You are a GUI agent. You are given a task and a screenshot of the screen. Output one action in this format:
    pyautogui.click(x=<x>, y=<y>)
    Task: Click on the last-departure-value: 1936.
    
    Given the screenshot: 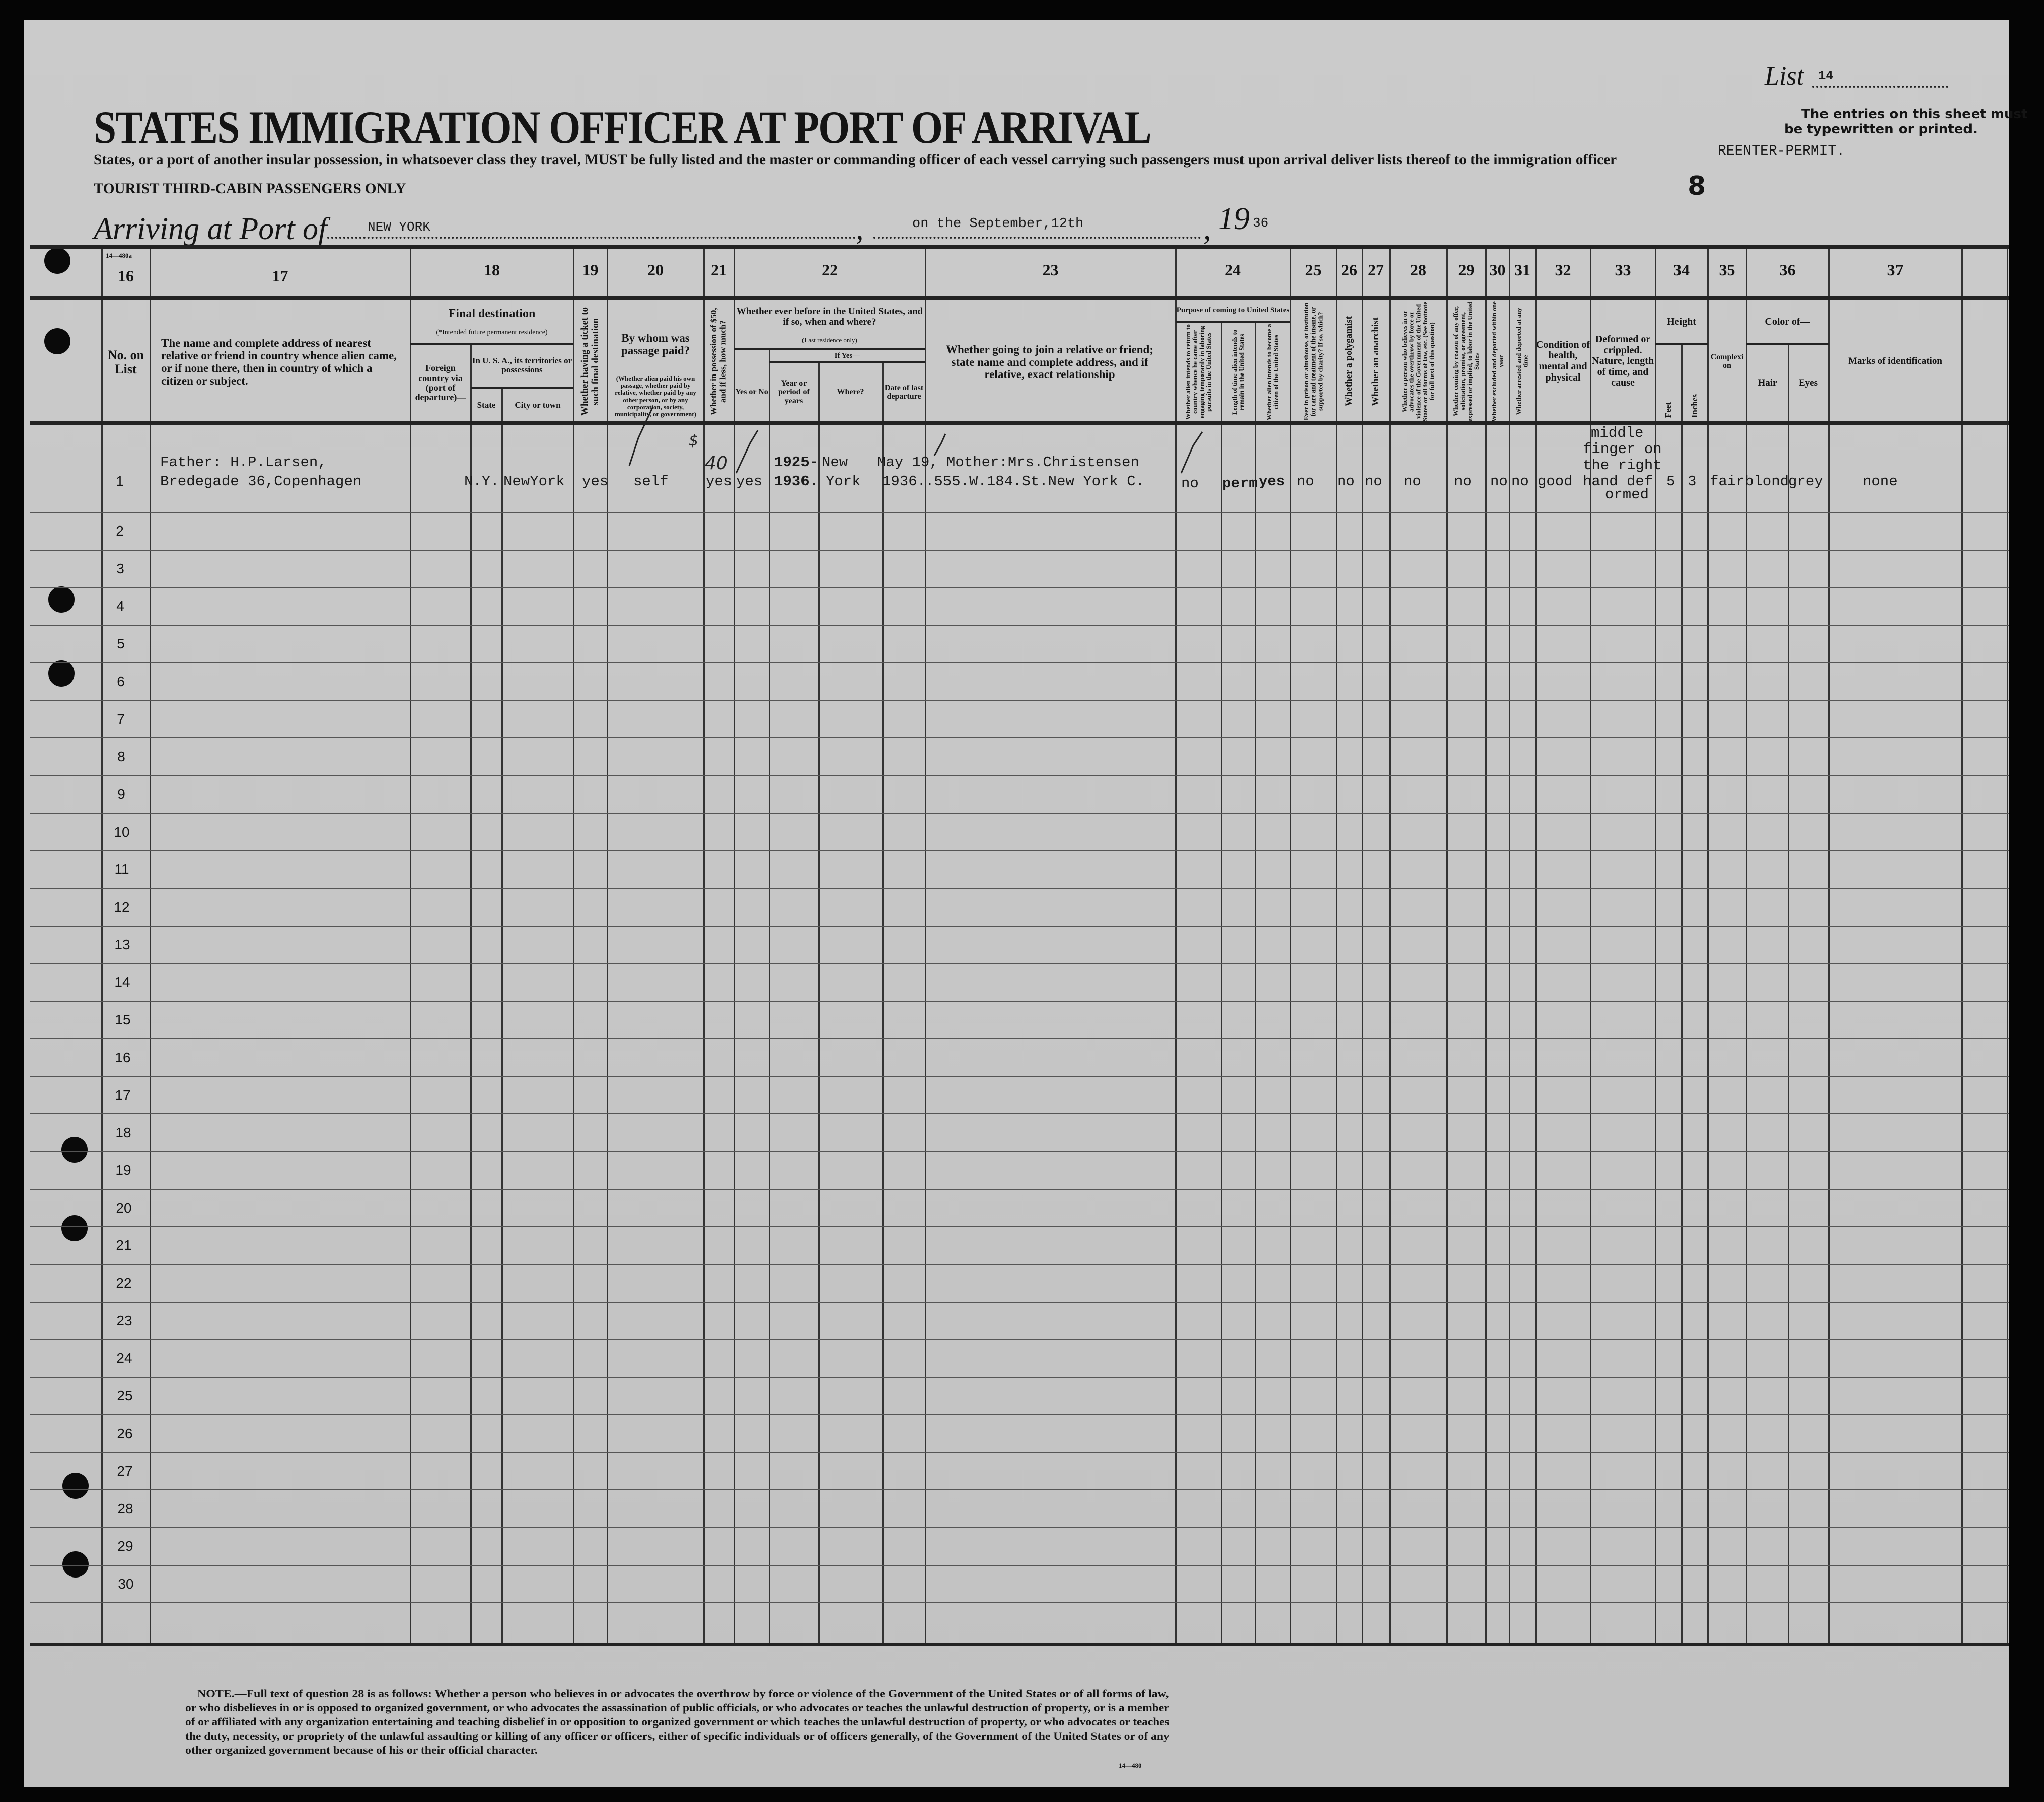 What is the action you would take?
    pyautogui.click(x=904, y=482)
    